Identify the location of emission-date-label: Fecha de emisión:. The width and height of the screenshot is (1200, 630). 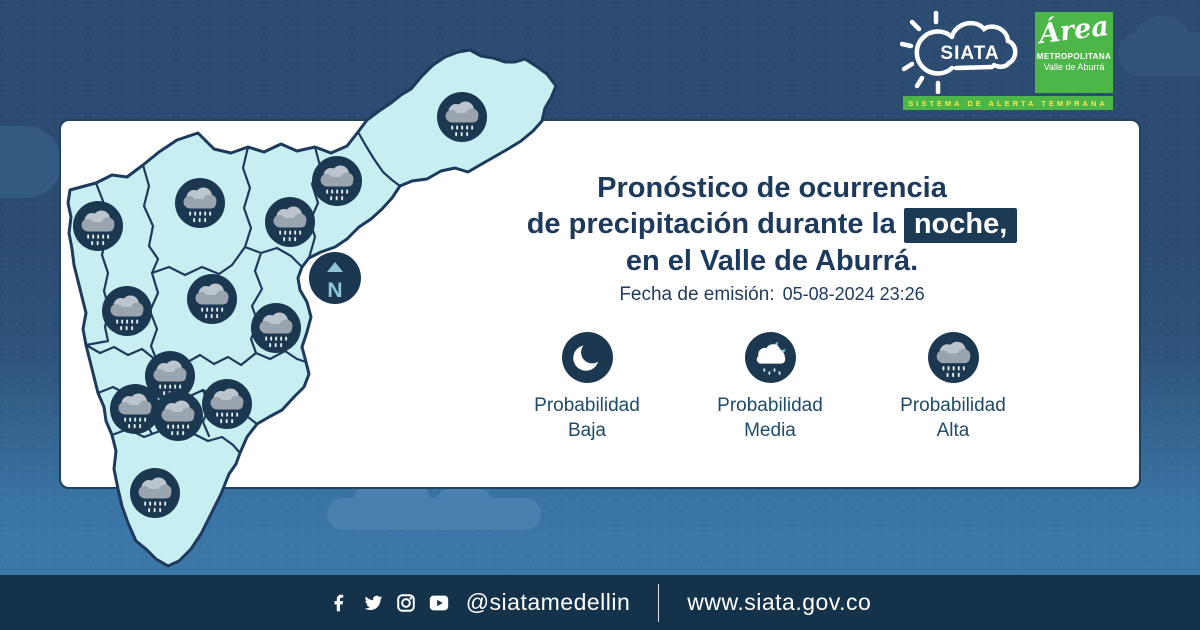
(697, 294).